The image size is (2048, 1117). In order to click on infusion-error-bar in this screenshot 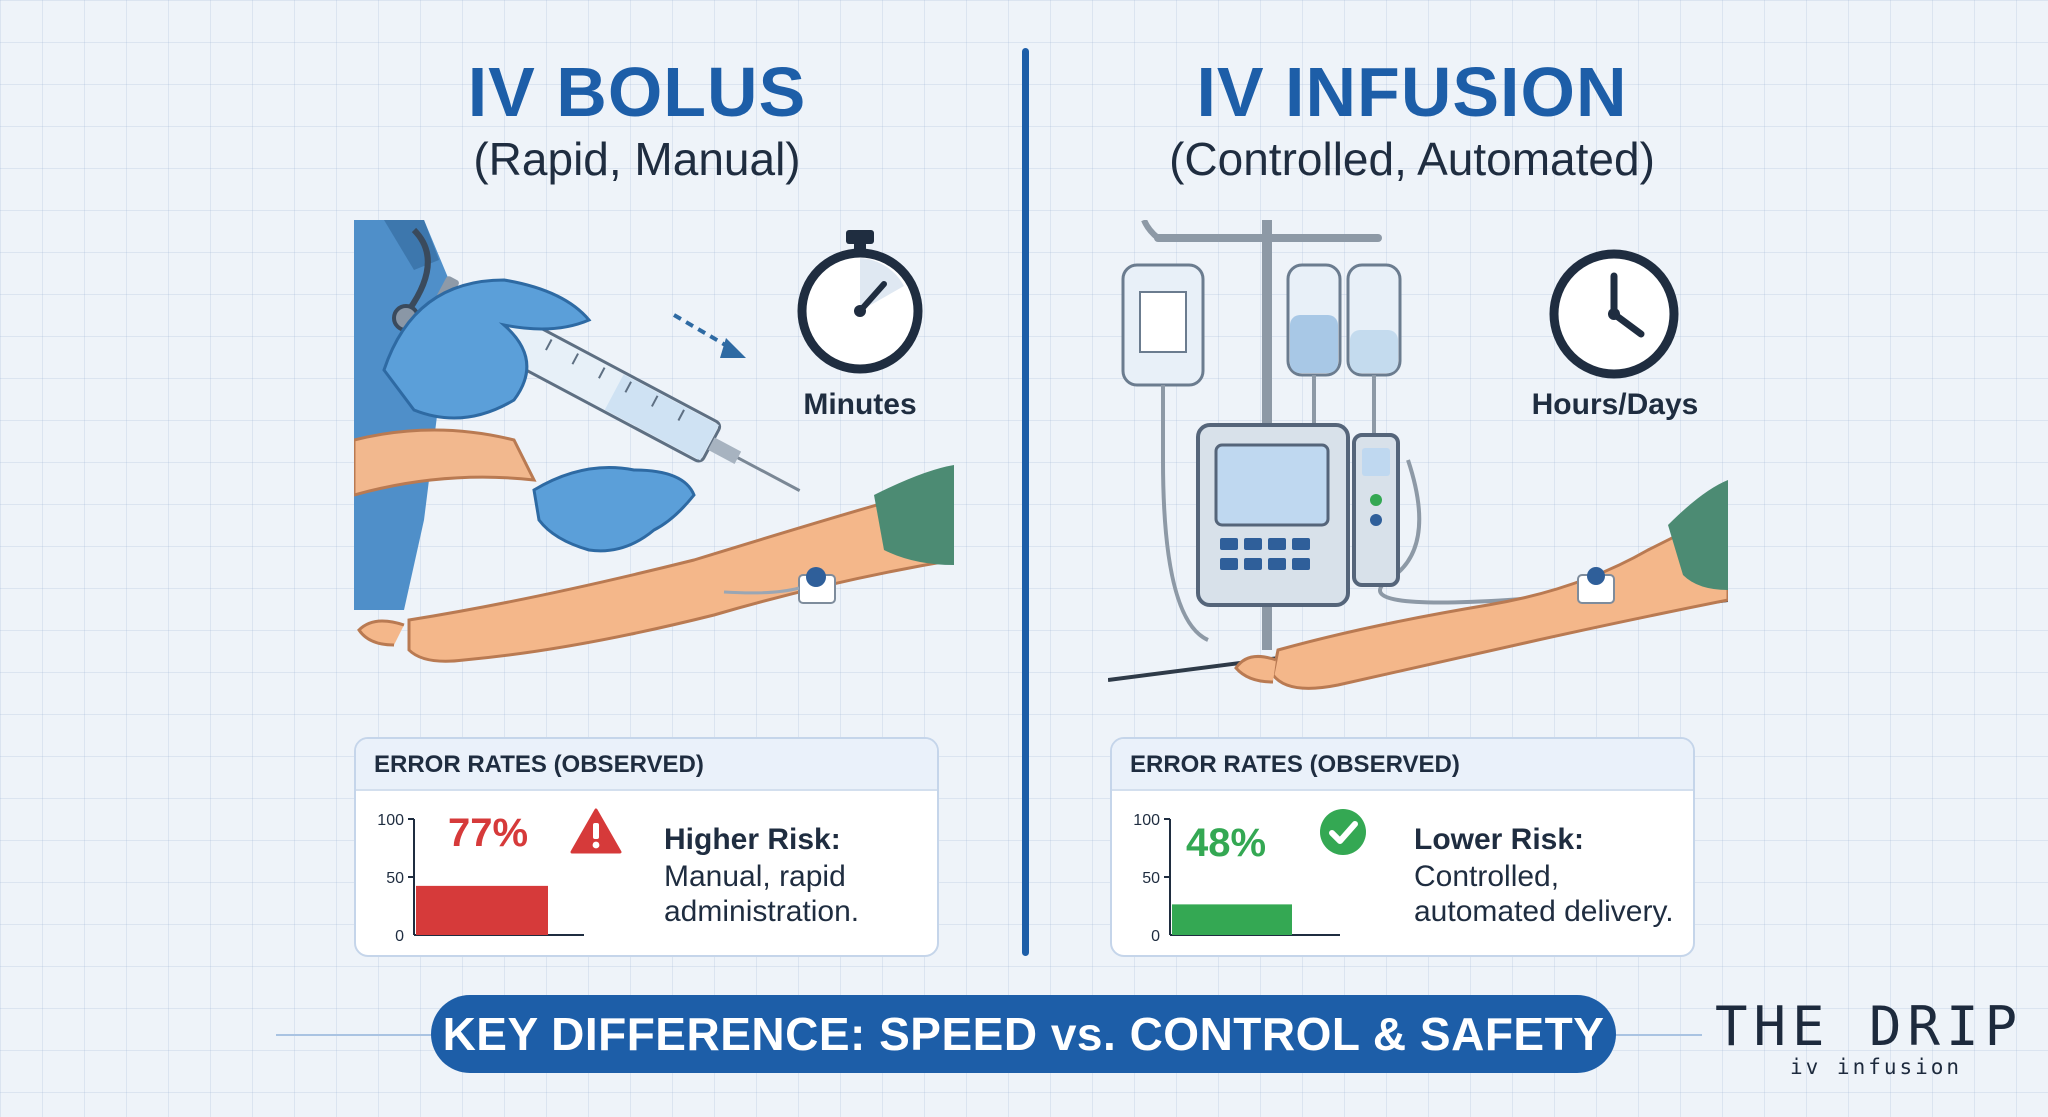, I will do `click(1232, 919)`.